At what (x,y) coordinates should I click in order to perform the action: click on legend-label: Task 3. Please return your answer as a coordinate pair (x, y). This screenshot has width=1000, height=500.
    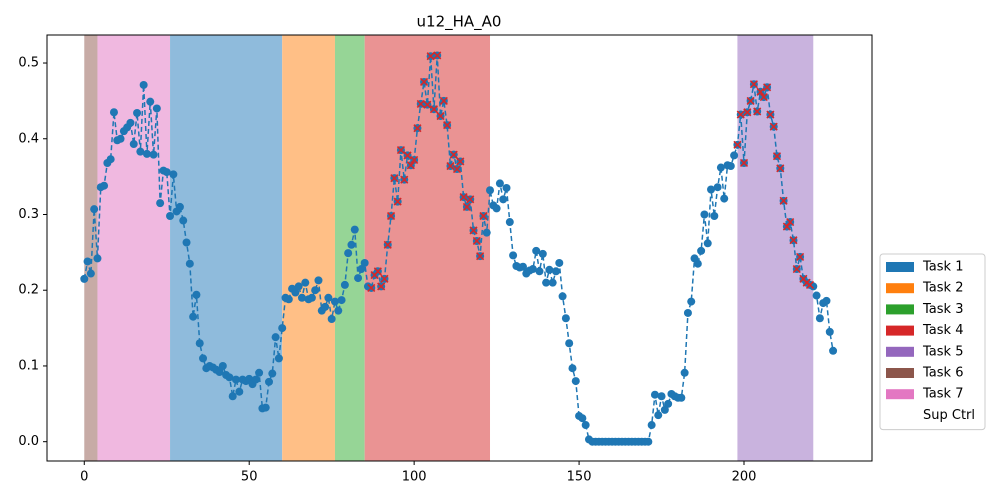
    Looking at the image, I should click on (942, 309).